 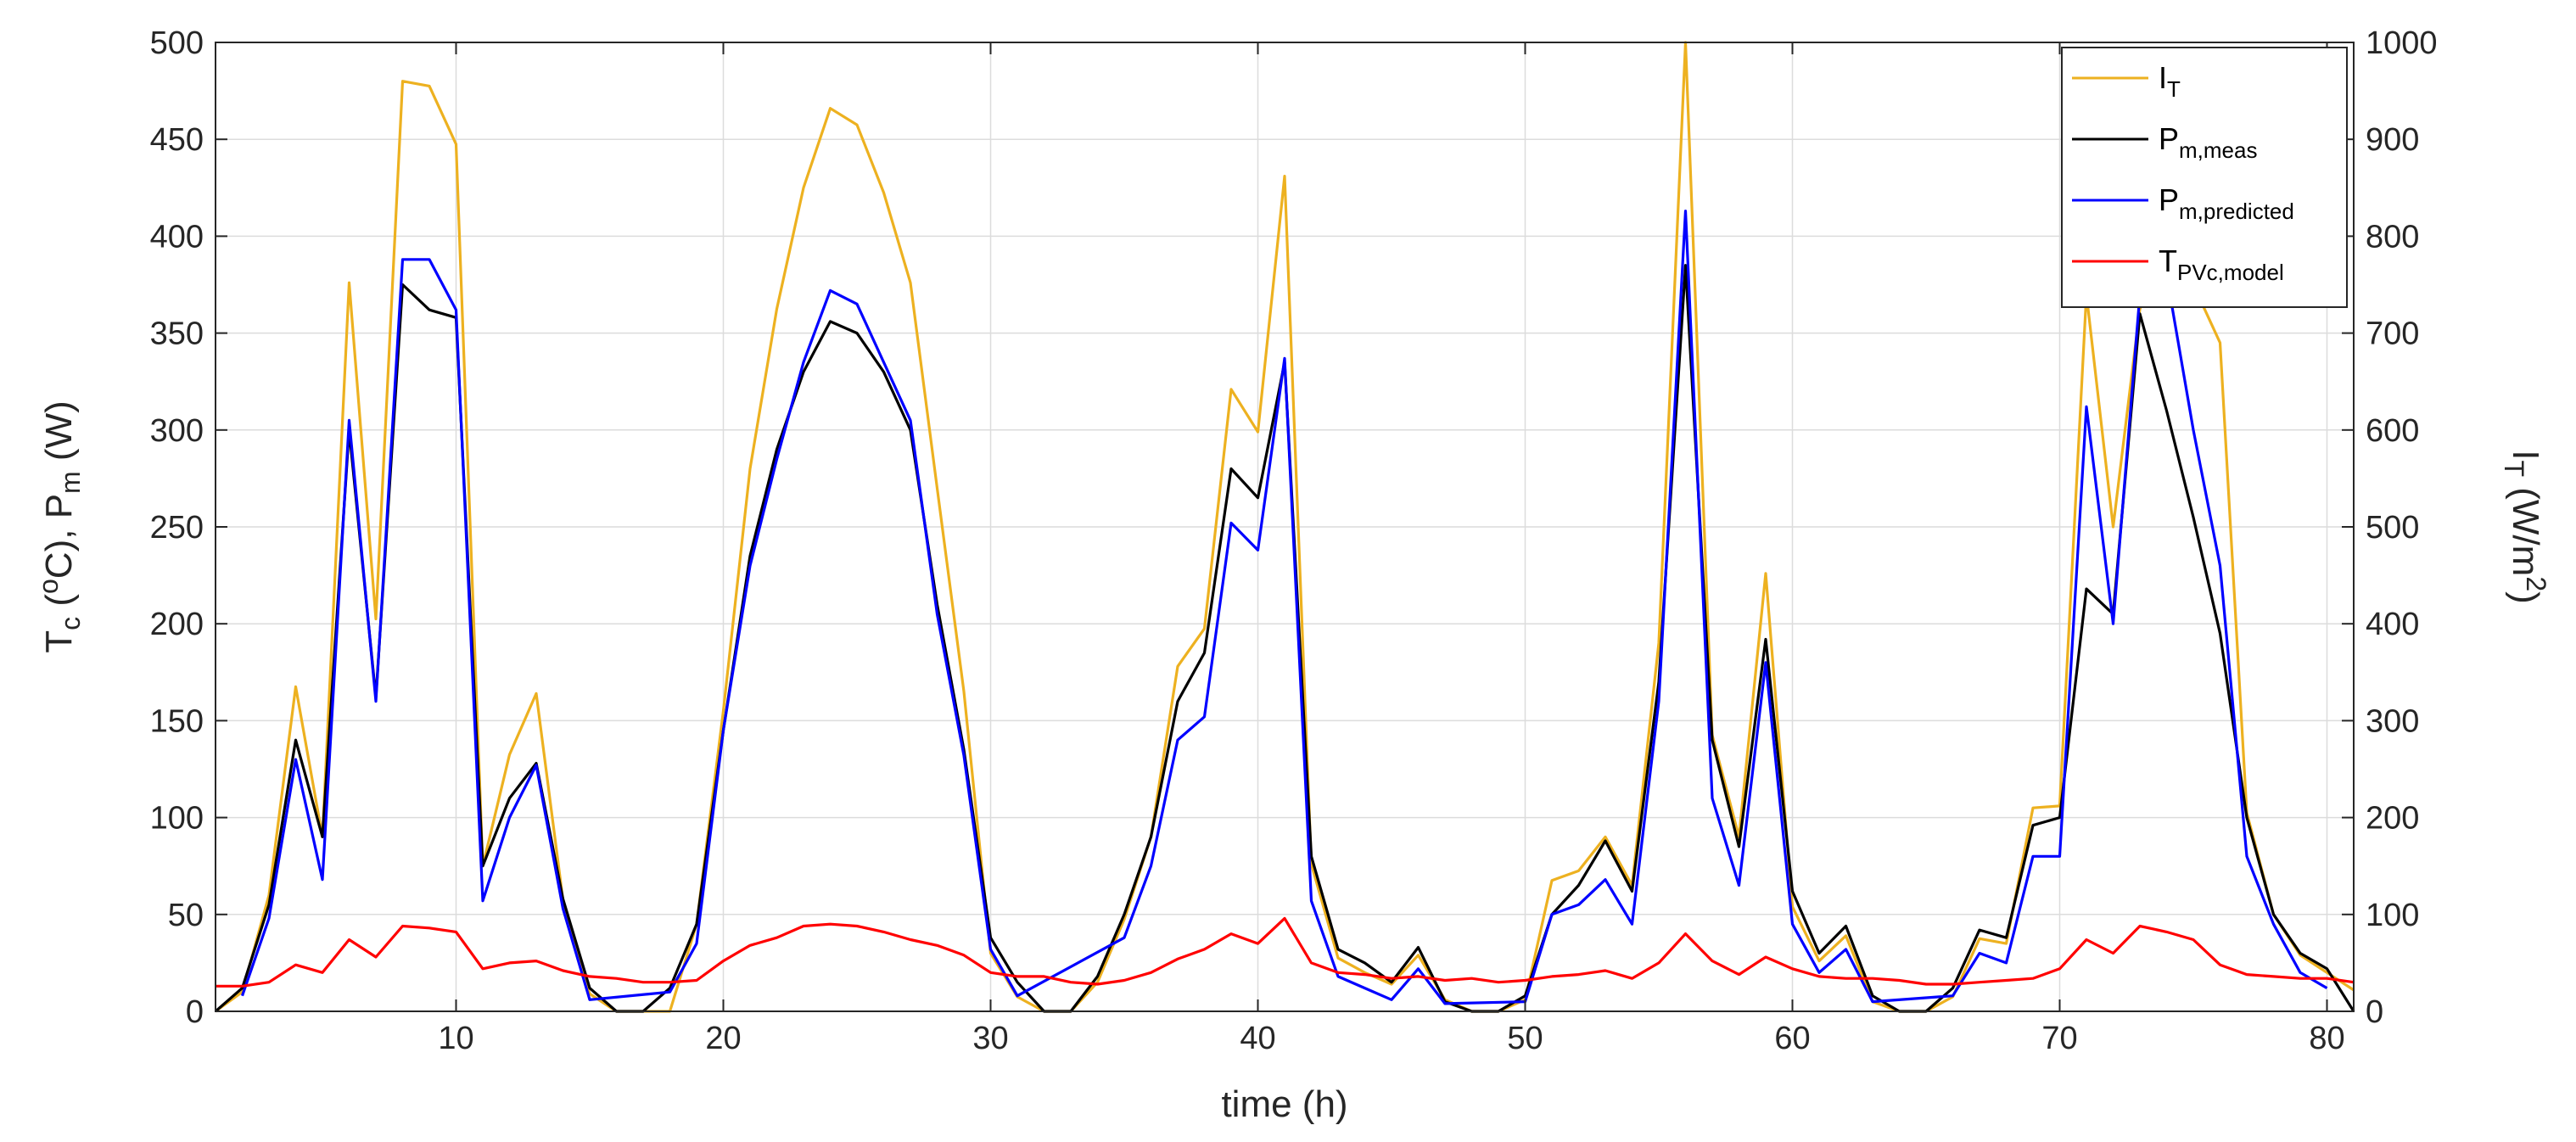 What do you see at coordinates (59, 536) in the screenshot?
I see `left-y-title-mid2: C), P` at bounding box center [59, 536].